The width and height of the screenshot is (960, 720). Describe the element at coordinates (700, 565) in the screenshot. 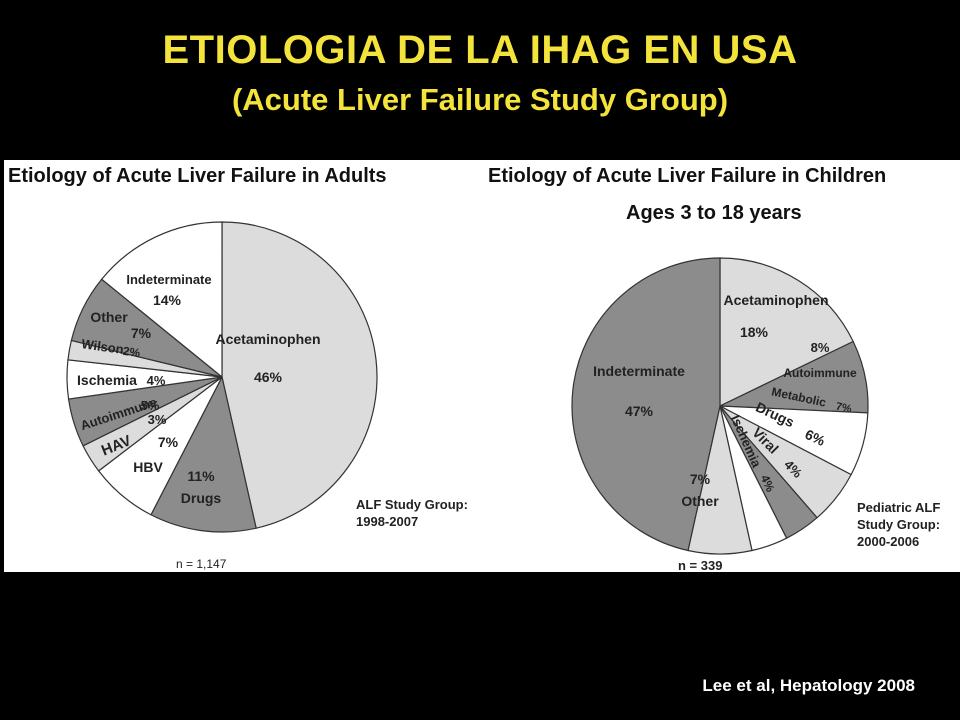

I see `child-n-label: n = 339` at that location.